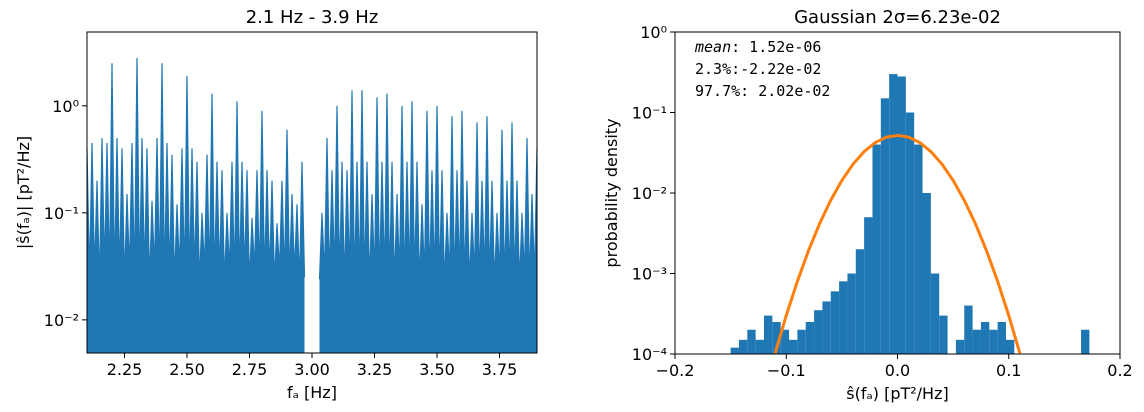  I want to click on y-tick-label: 10⁻⁴, so click(649, 354).